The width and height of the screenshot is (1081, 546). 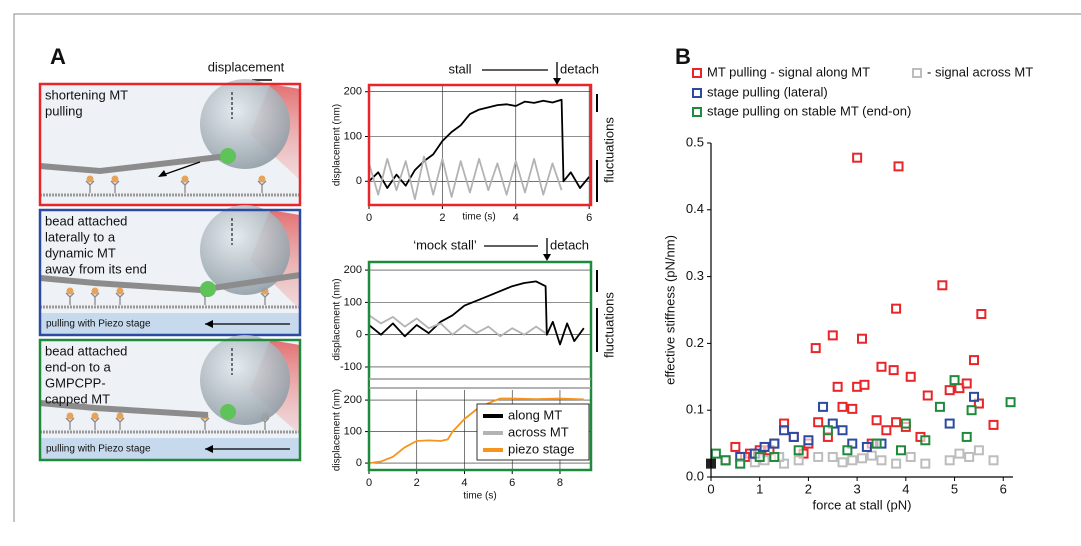 I want to click on y-tick-label: 0.3, so click(x=695, y=275).